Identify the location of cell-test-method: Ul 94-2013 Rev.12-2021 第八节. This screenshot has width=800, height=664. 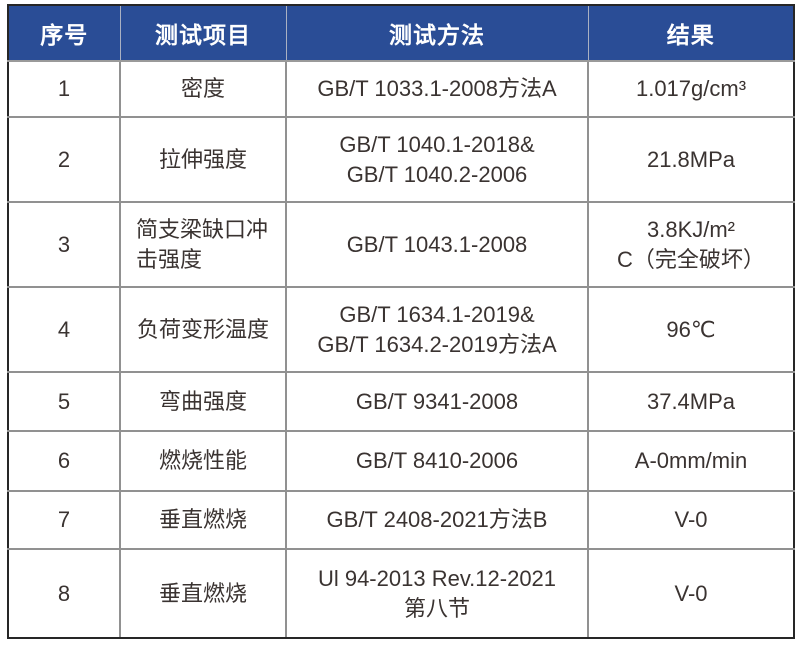
(437, 593).